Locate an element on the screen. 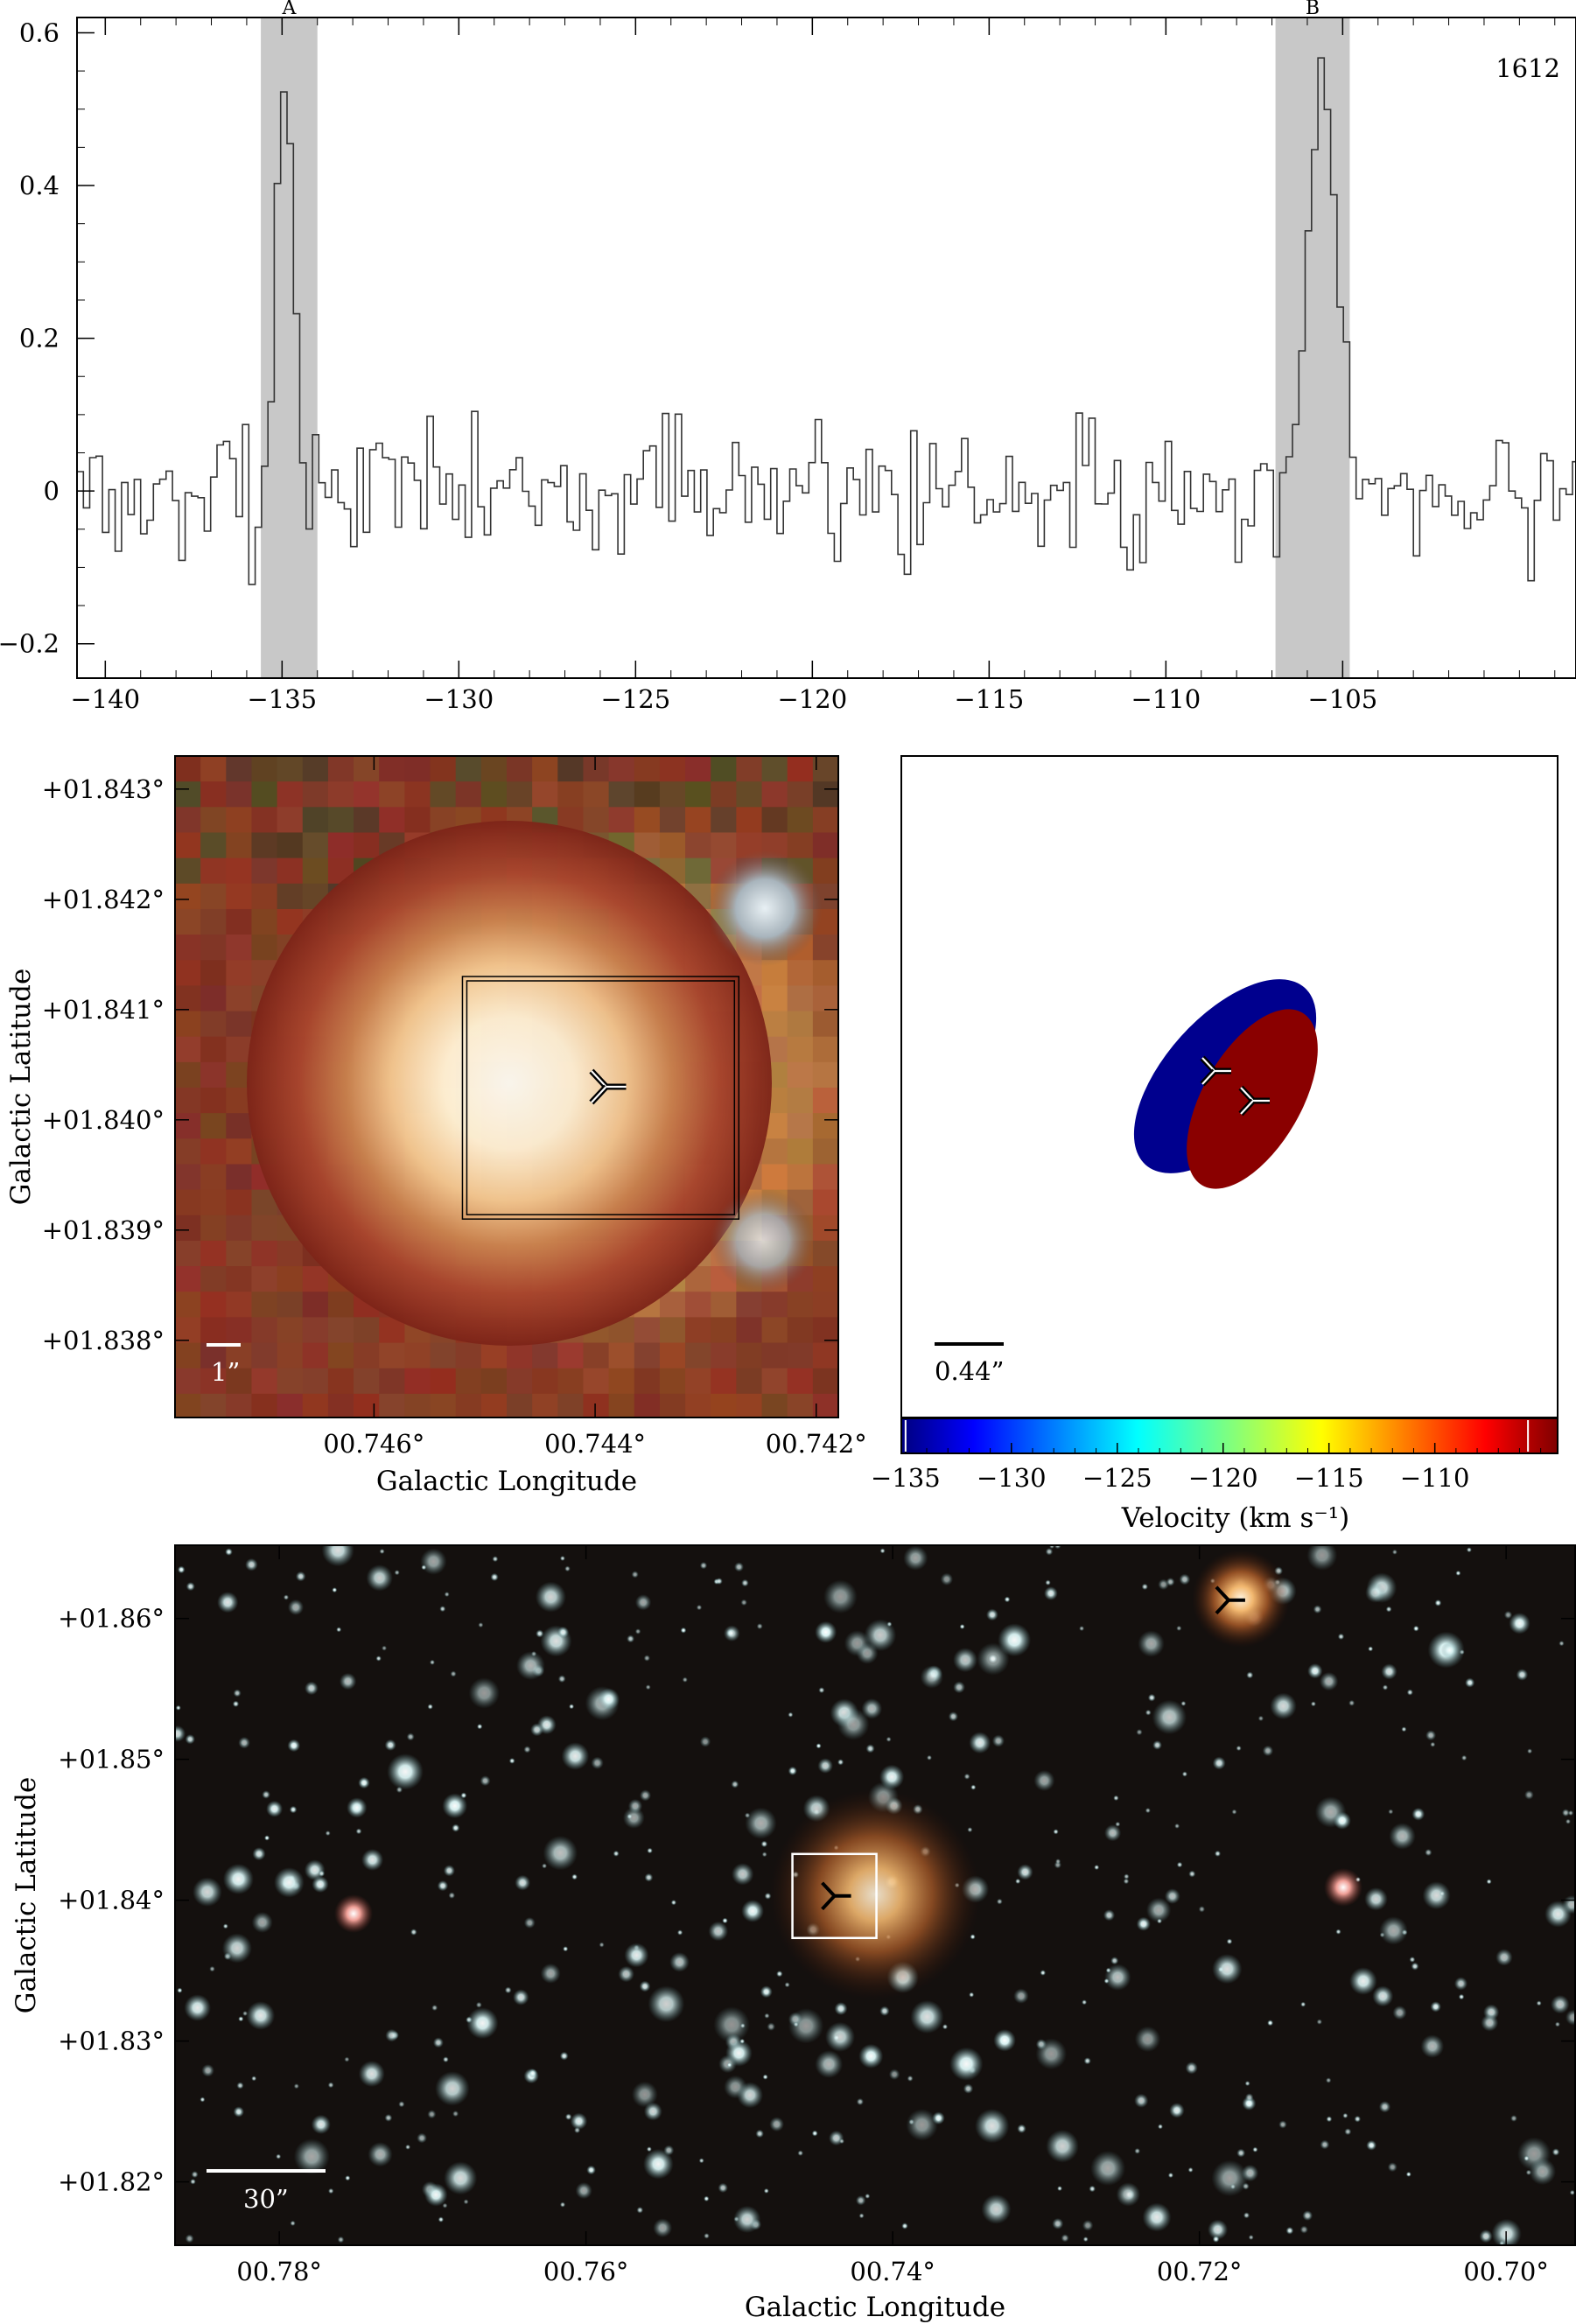 The height and width of the screenshot is (2324, 1576). spectrum-x-tick-label: −105 is located at coordinates (1343, 699).